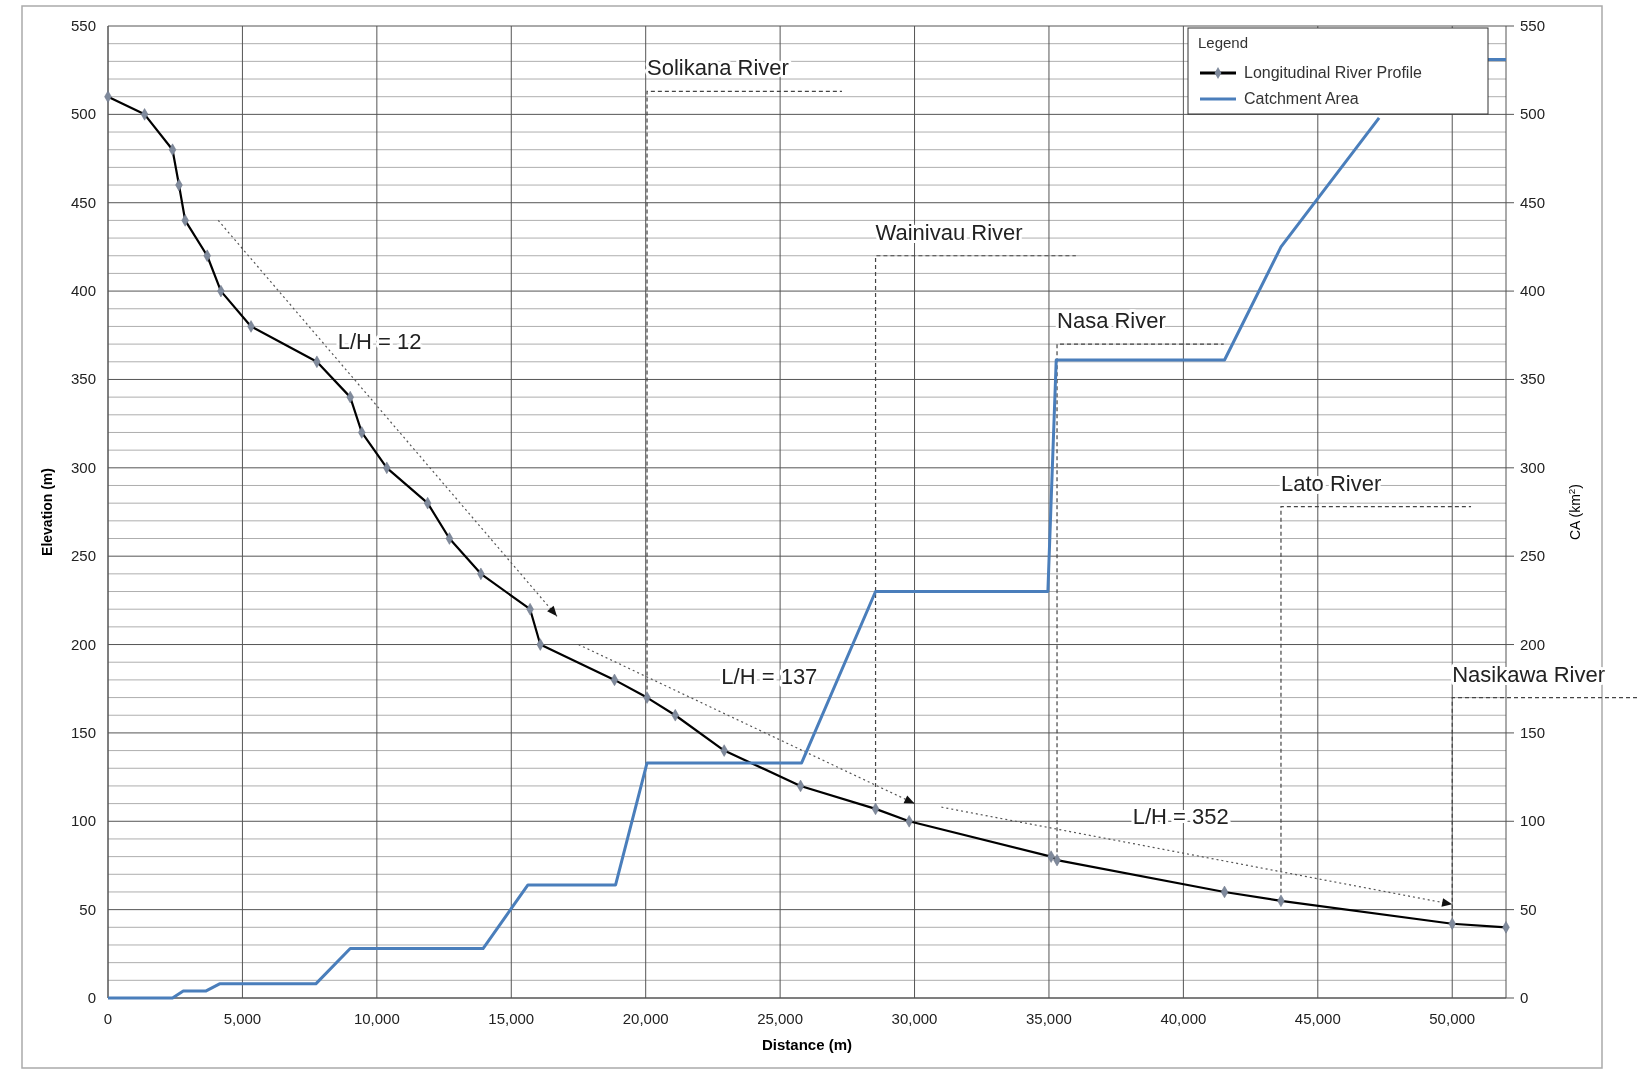 The image size is (1641, 1074). What do you see at coordinates (1049, 1018) in the screenshot?
I see `x-tick-label: 35,000` at bounding box center [1049, 1018].